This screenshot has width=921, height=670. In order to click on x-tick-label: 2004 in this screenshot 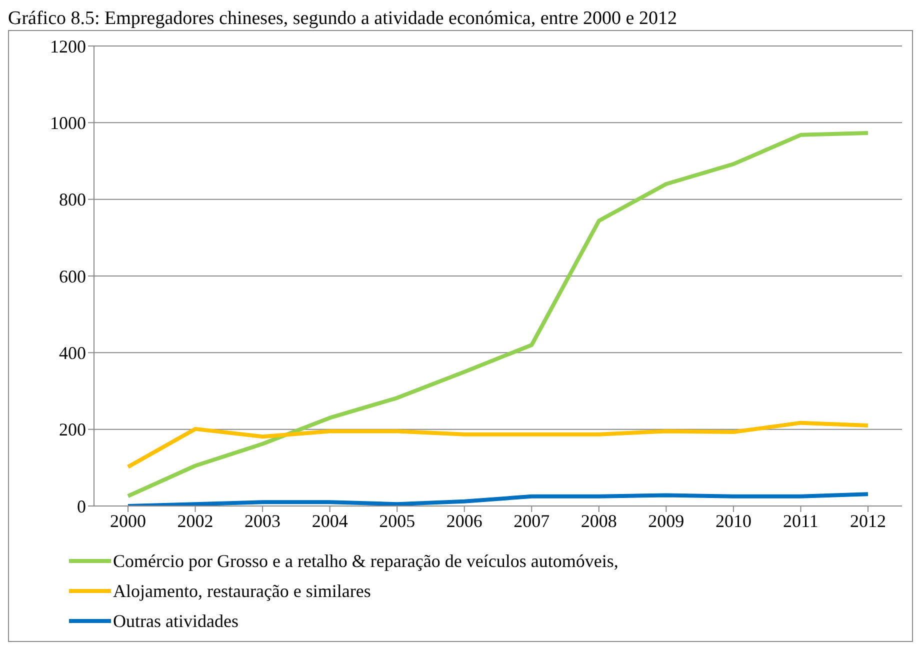, I will do `click(330, 520)`.